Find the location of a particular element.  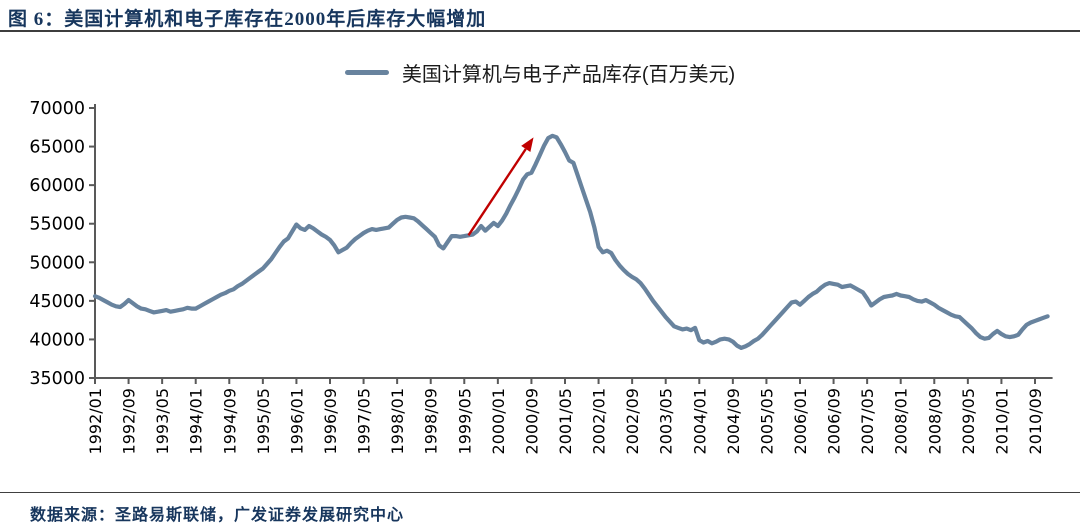

svg-text: 2001/05 is located at coordinates (565, 421).